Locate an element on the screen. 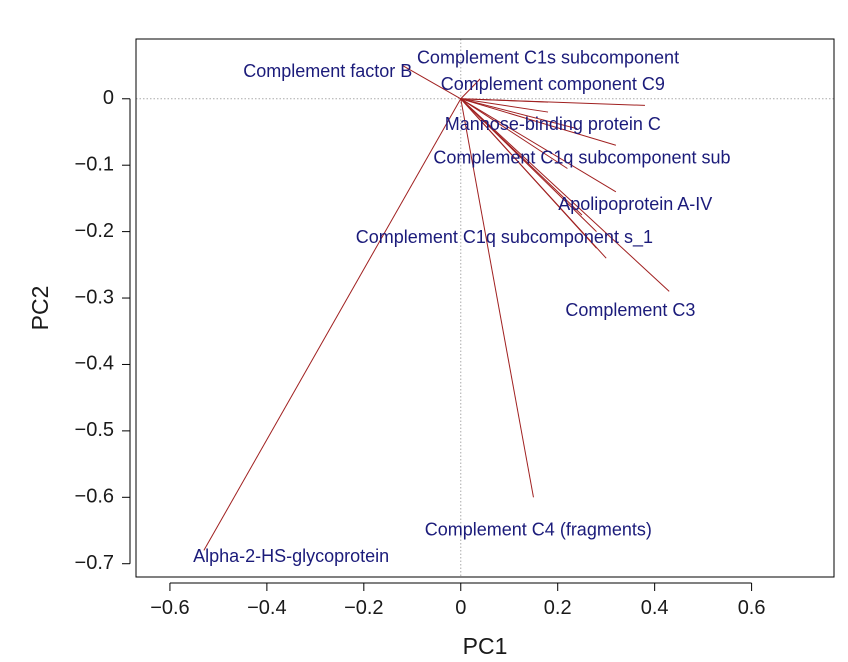  x-tick-label: −0.4 is located at coordinates (266, 608).